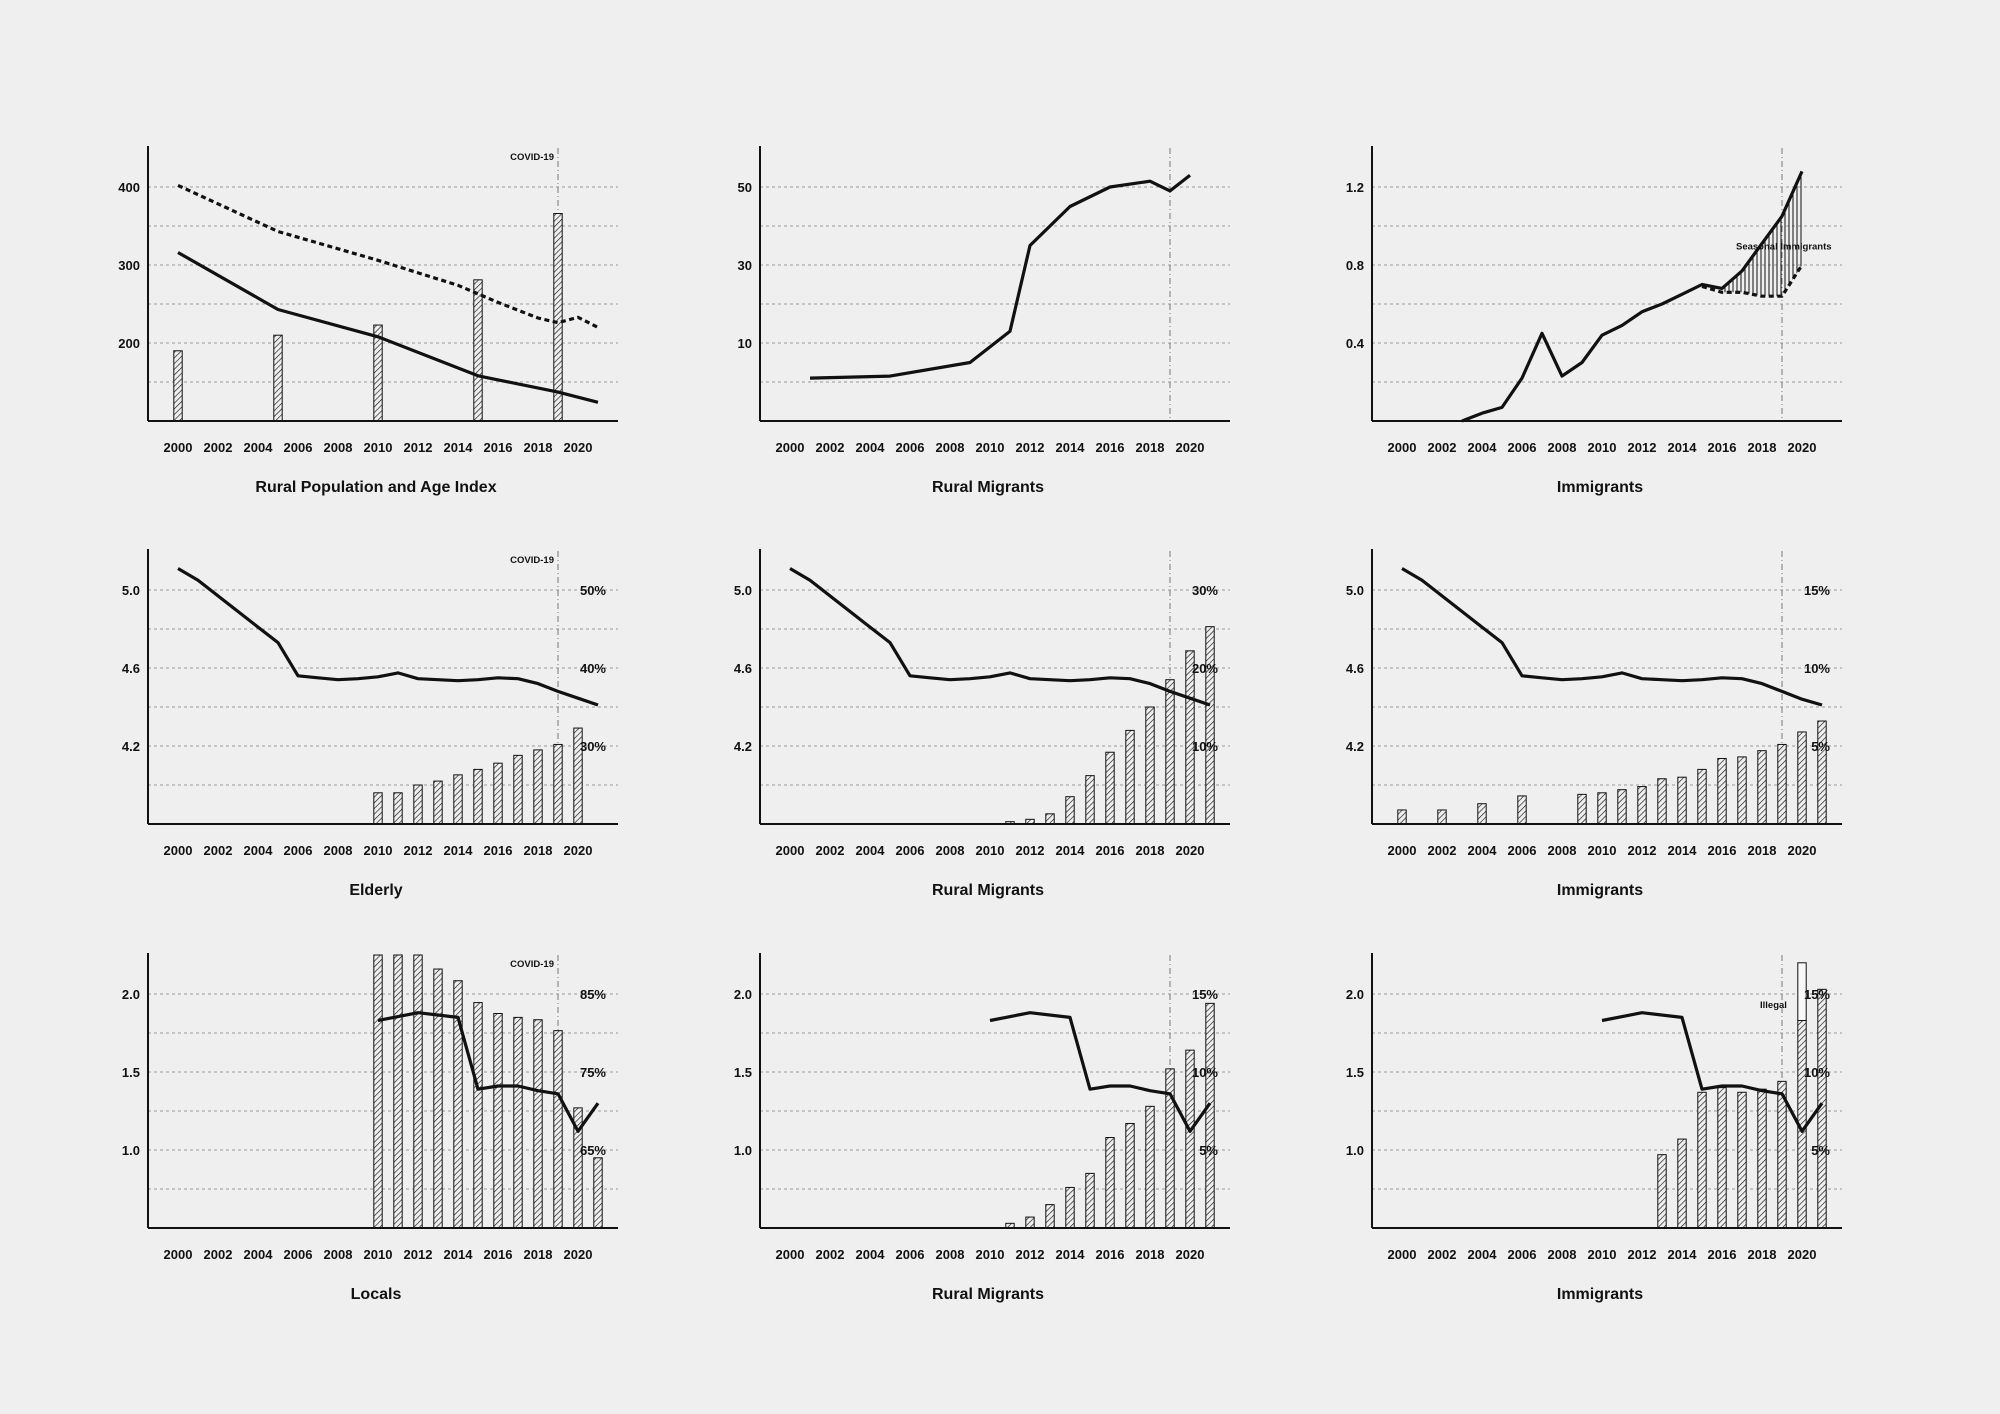  Describe the element at coordinates (593, 1072) in the screenshot. I see `y2-tick-label: 75%` at that location.